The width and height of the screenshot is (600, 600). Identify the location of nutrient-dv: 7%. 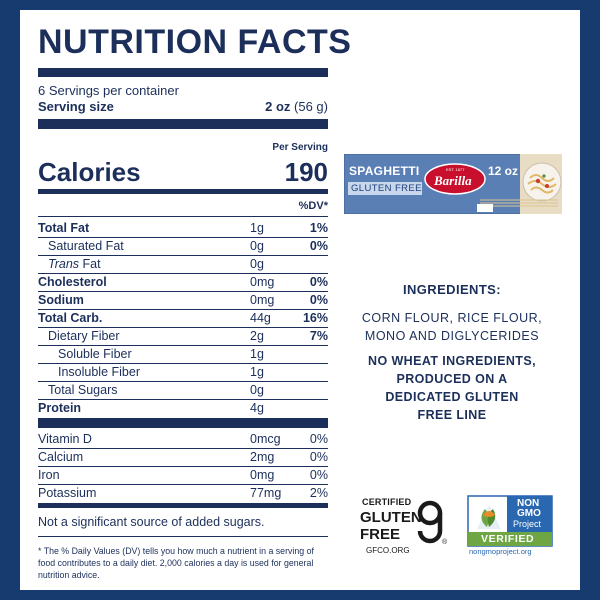
(318, 336).